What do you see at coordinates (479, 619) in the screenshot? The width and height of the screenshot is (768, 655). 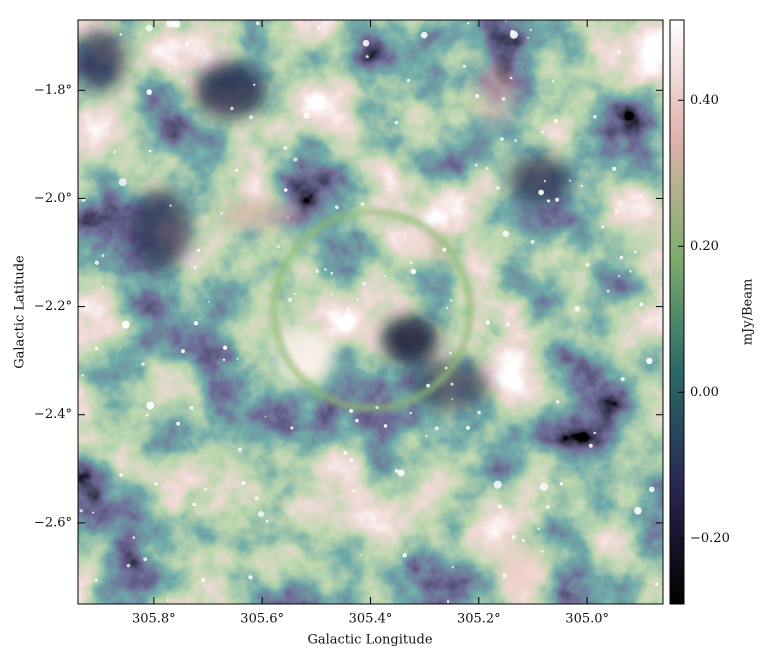 I see `x-tick-label: 305.2°` at bounding box center [479, 619].